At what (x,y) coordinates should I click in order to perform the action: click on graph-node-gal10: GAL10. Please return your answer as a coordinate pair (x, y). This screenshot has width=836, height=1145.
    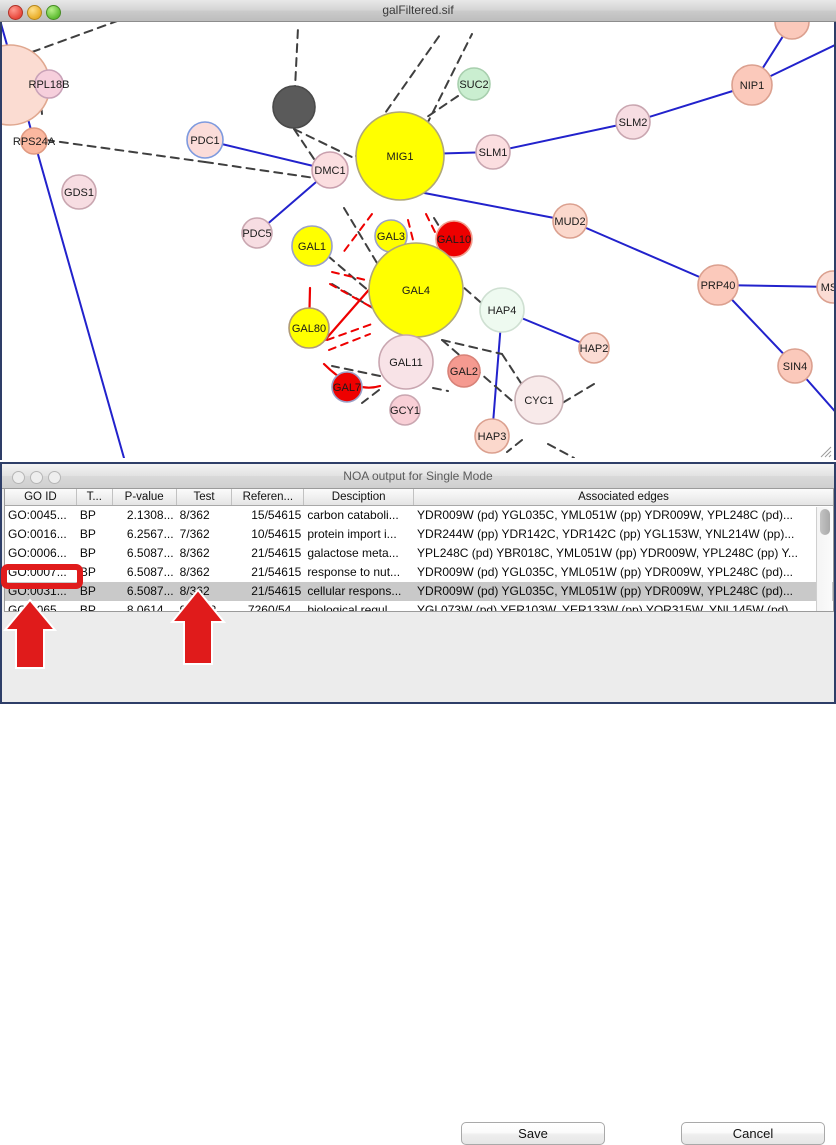
    Looking at the image, I should click on (454, 239).